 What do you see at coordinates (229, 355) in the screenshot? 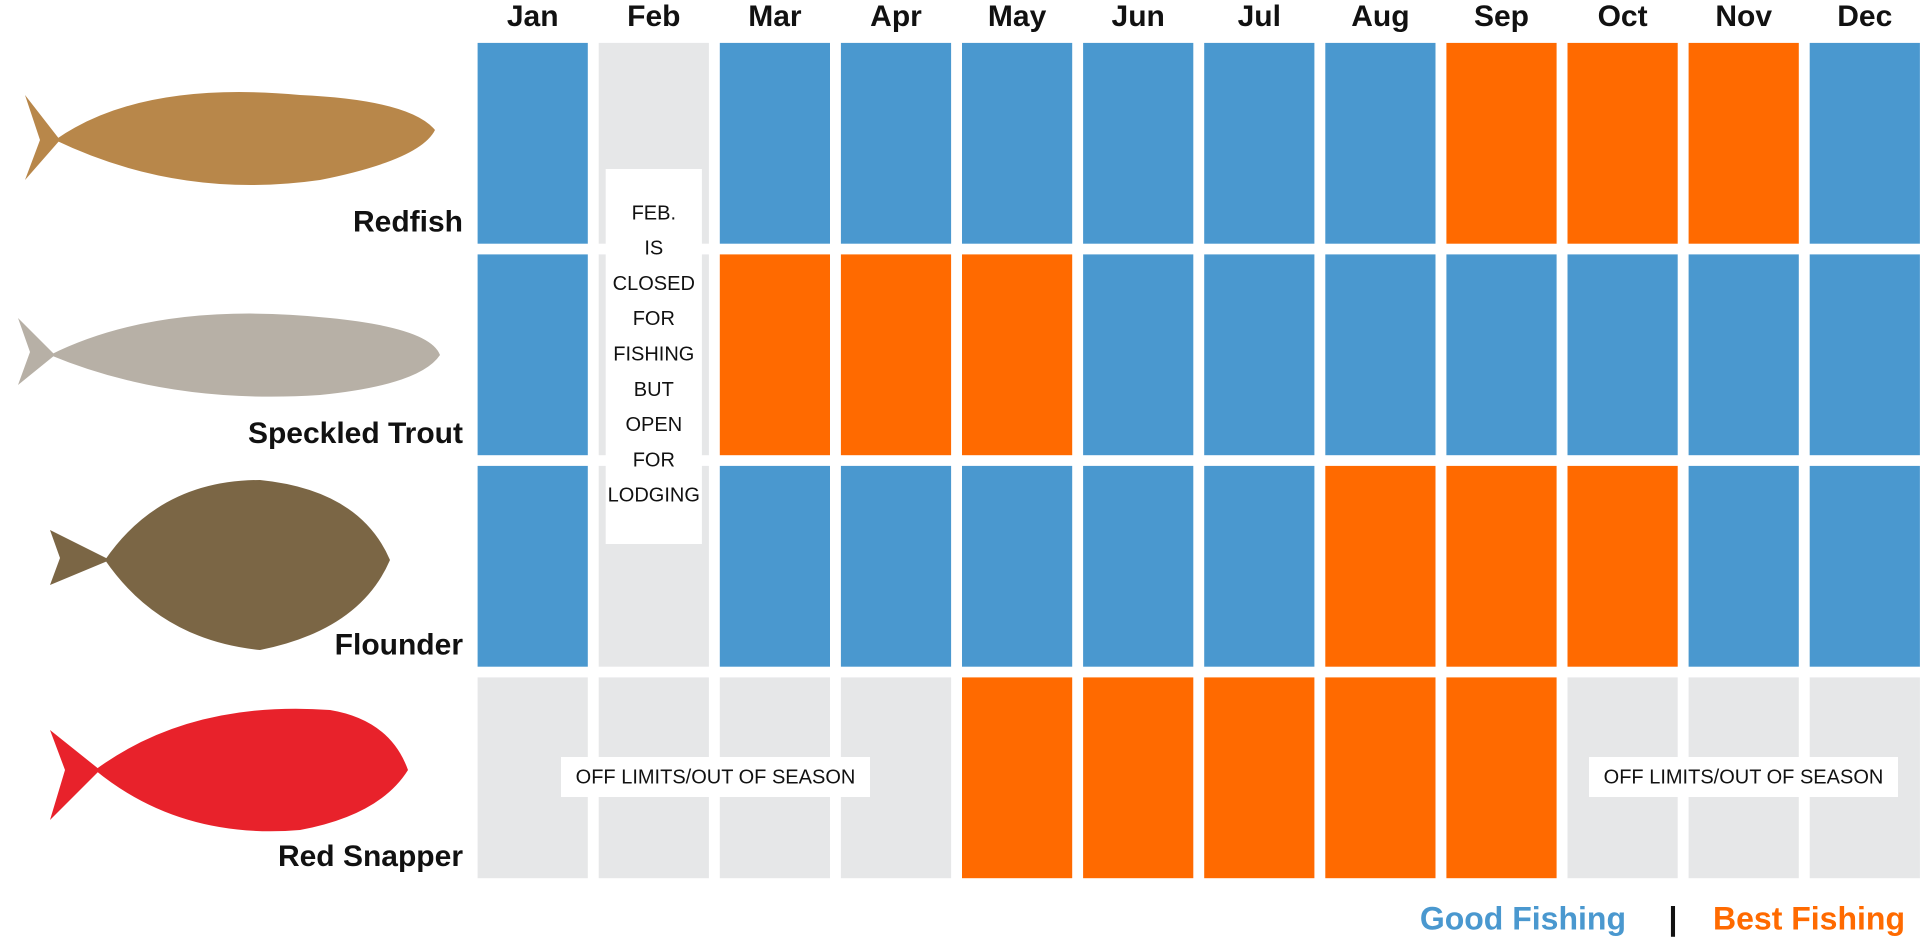
I see `trout-illustration` at bounding box center [229, 355].